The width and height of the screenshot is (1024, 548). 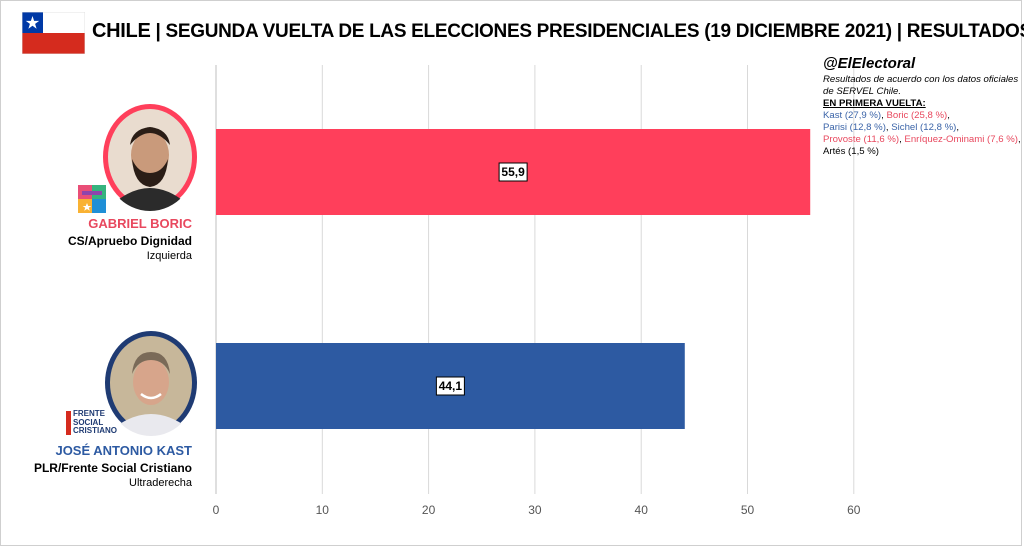 What do you see at coordinates (642, 510) in the screenshot?
I see `x-tick-label: 40` at bounding box center [642, 510].